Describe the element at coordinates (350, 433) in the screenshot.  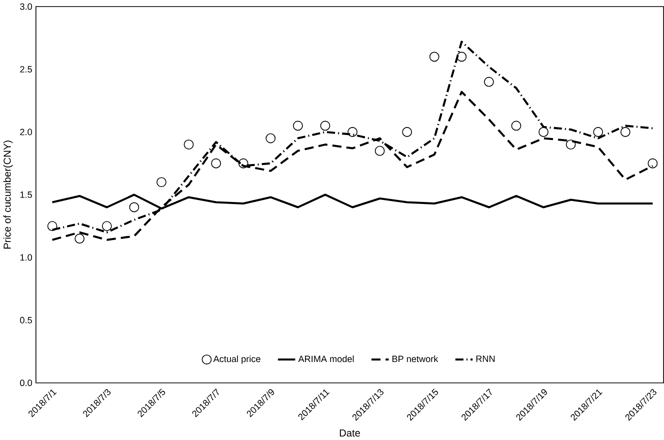
I see `x-axis-title: Date` at that location.